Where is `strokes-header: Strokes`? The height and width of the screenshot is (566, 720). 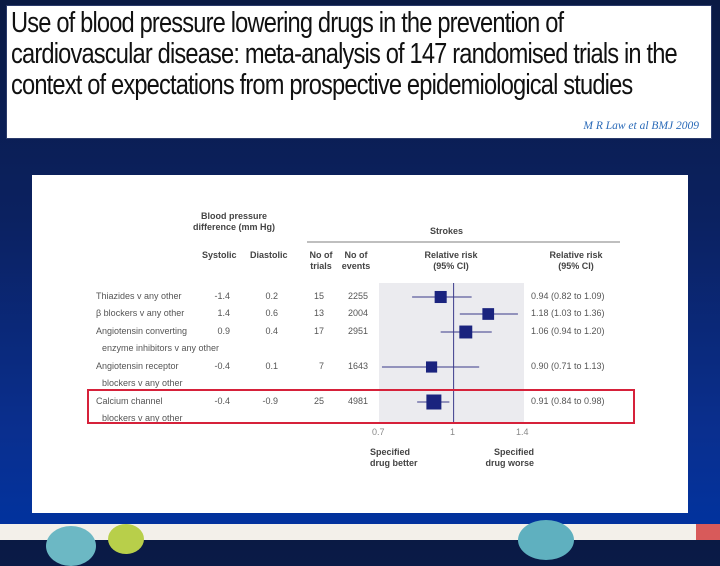
strokes-header: Strokes is located at coordinates (447, 231).